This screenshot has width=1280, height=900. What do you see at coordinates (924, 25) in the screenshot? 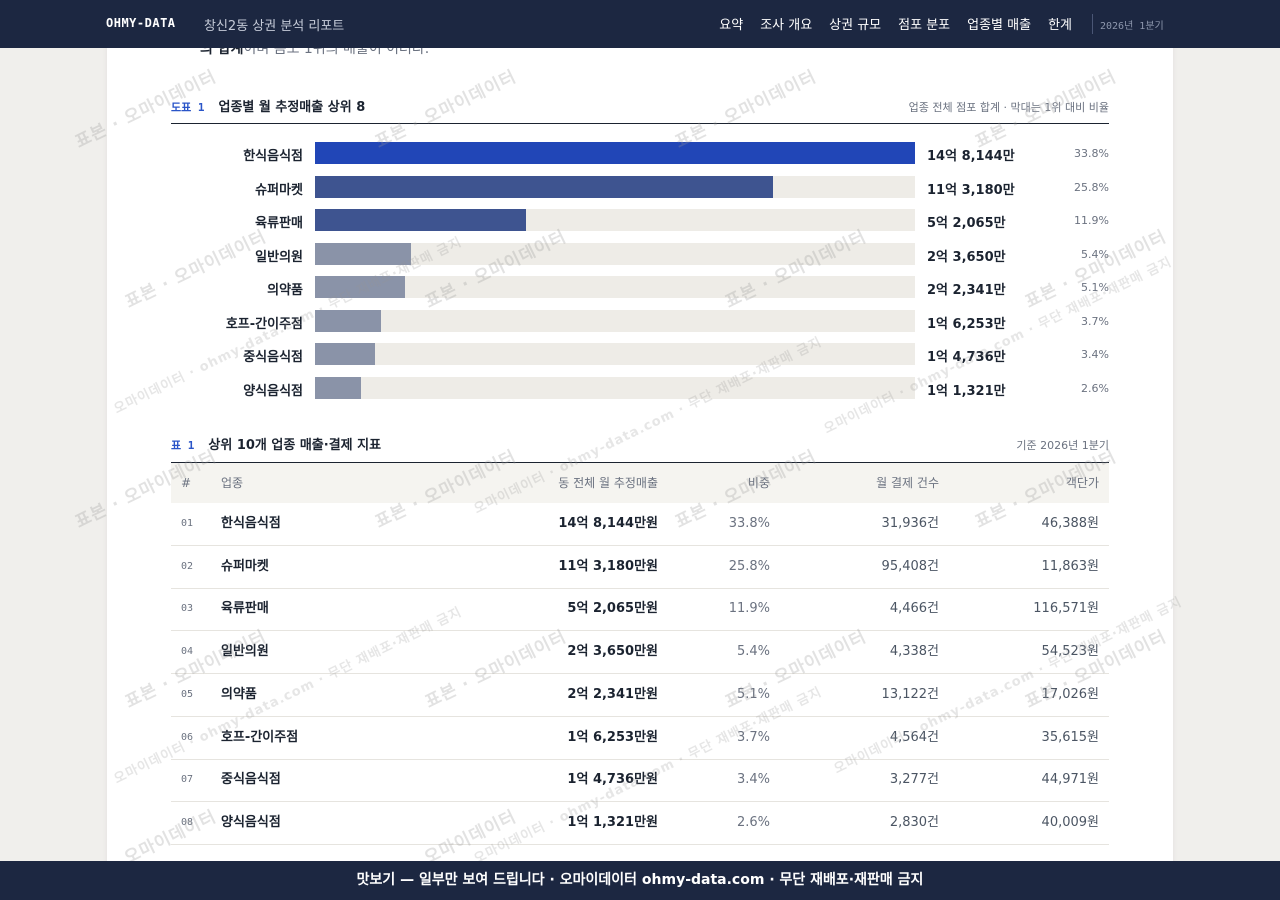
I see `nav-link-store-distribution: 점포 분포` at bounding box center [924, 25].